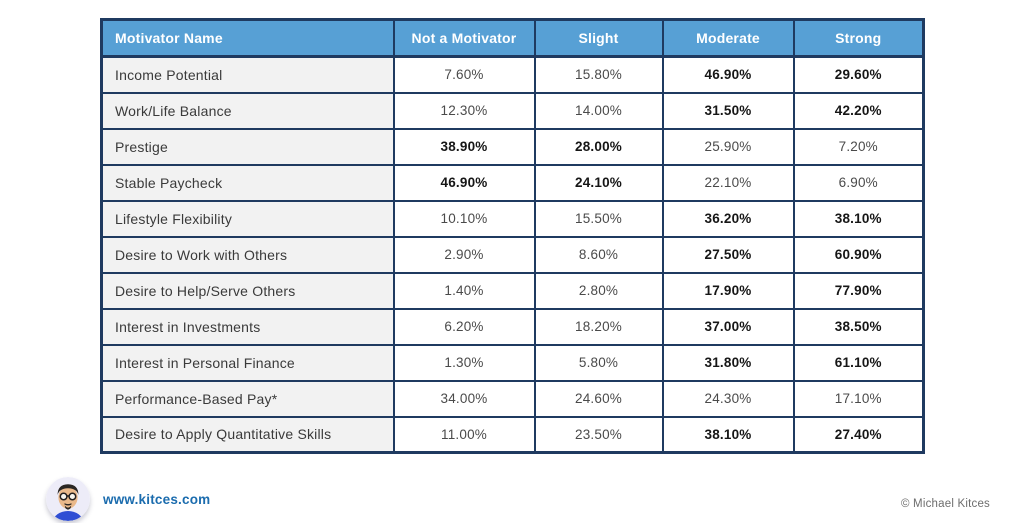 The height and width of the screenshot is (523, 1024). Describe the element at coordinates (728, 38) in the screenshot. I see `header-moderate: Moderate` at that location.